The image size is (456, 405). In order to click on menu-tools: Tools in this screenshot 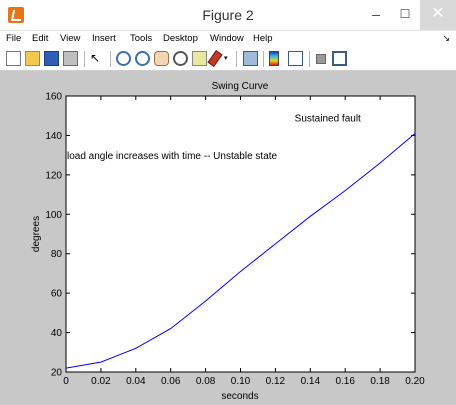, I will do `click(141, 38)`.